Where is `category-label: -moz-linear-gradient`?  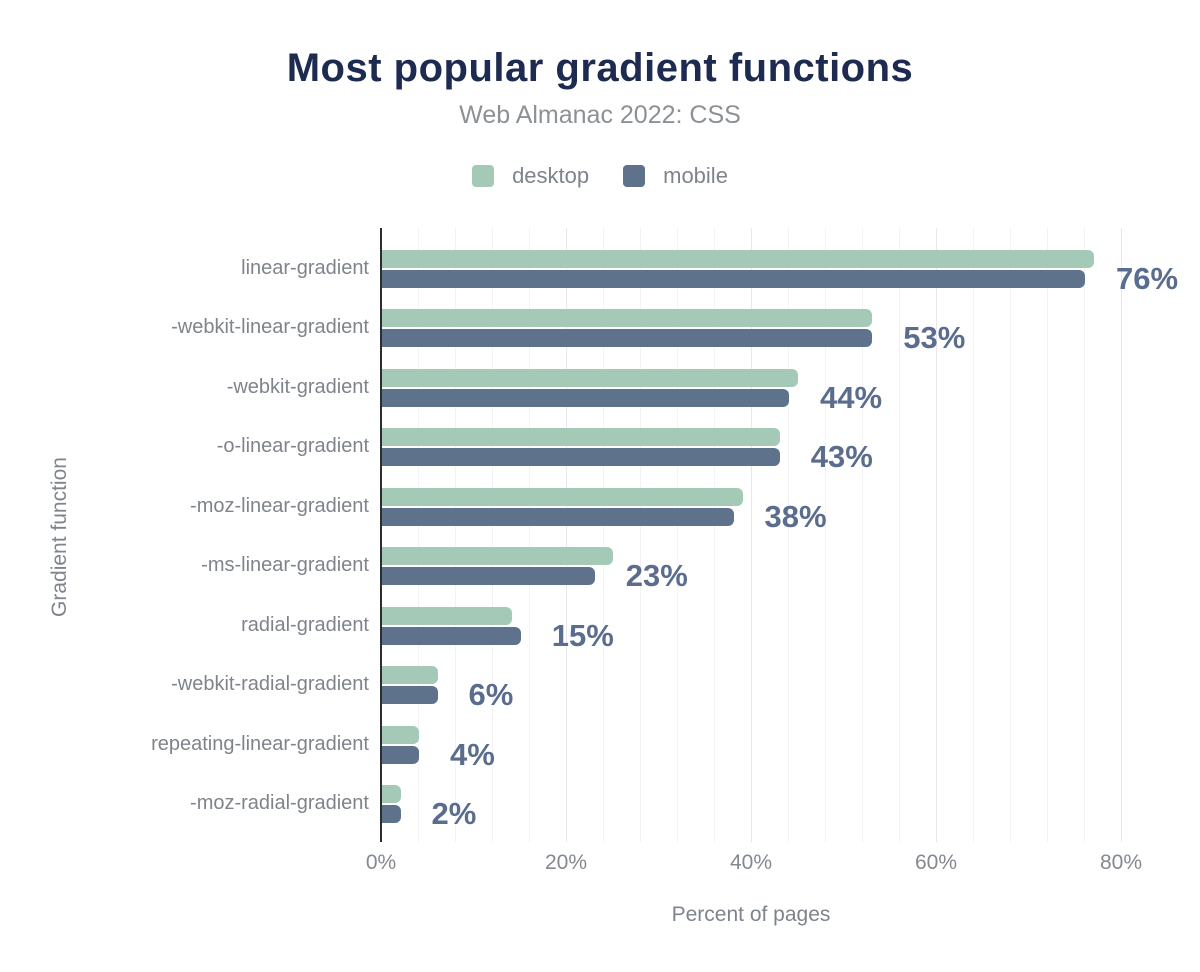
category-label: -moz-linear-gradient is located at coordinates (279, 505).